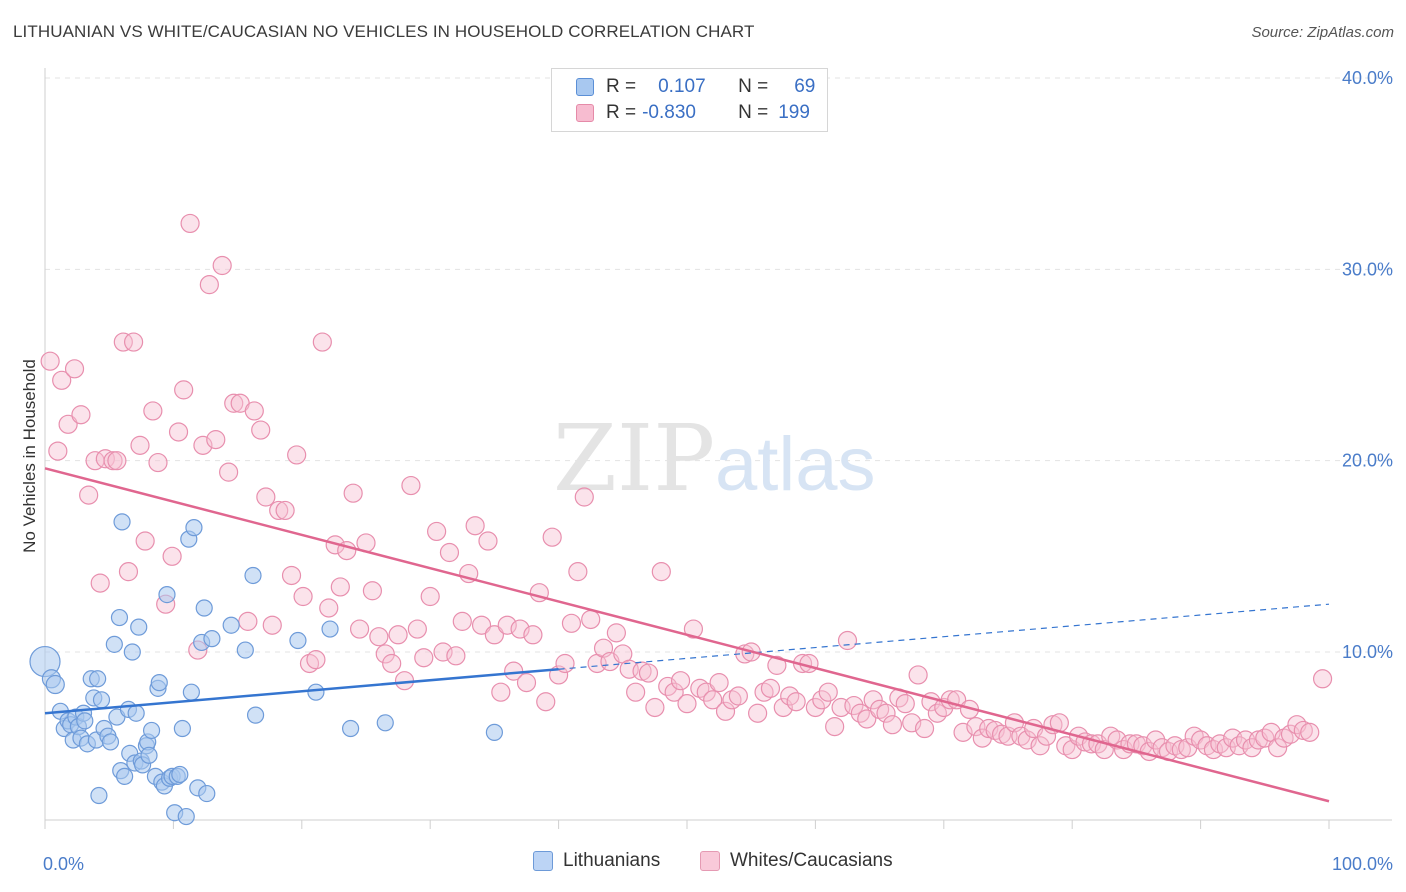 The width and height of the screenshot is (1406, 892). Describe the element at coordinates (29, 456) in the screenshot. I see `y-axis-label: No Vehicles in Household` at that location.